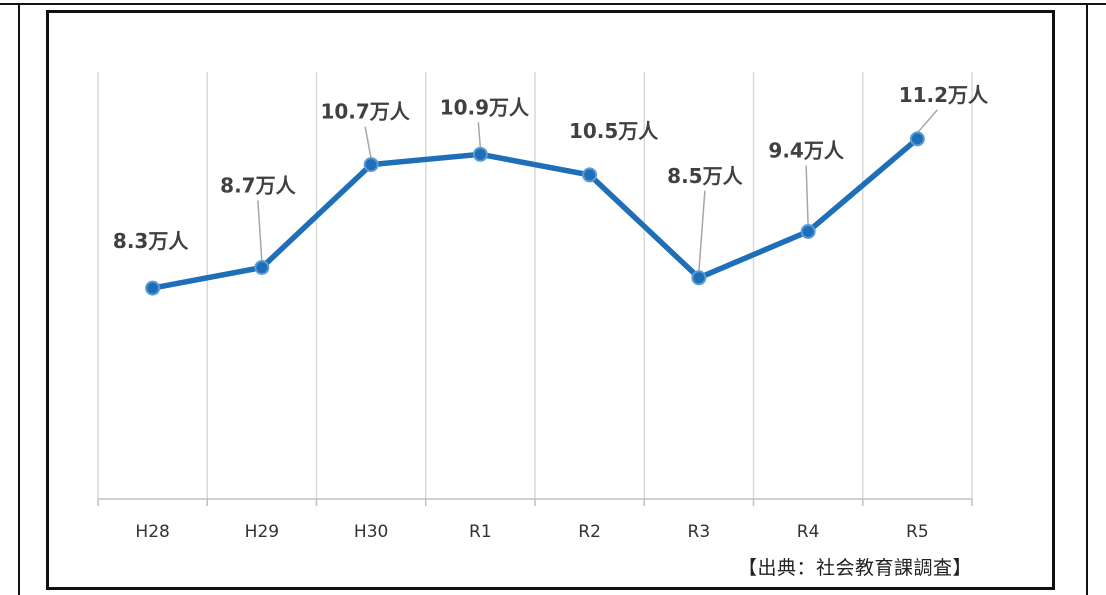  I want to click on data-label: 11.2万人, so click(944, 95).